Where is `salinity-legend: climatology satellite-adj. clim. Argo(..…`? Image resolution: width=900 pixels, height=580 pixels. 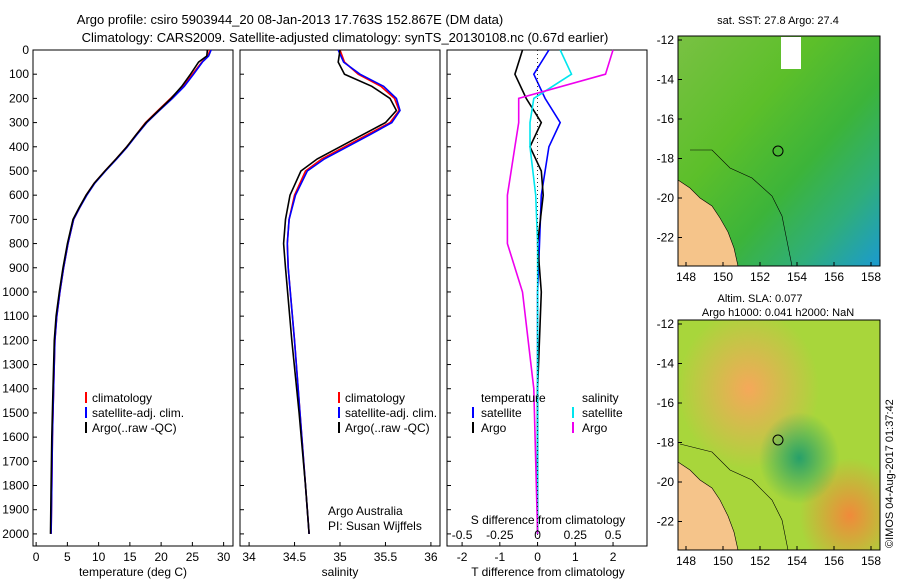 salinity-legend: climatology satellite-adj. clim. Argo(..… is located at coordinates (387, 413).